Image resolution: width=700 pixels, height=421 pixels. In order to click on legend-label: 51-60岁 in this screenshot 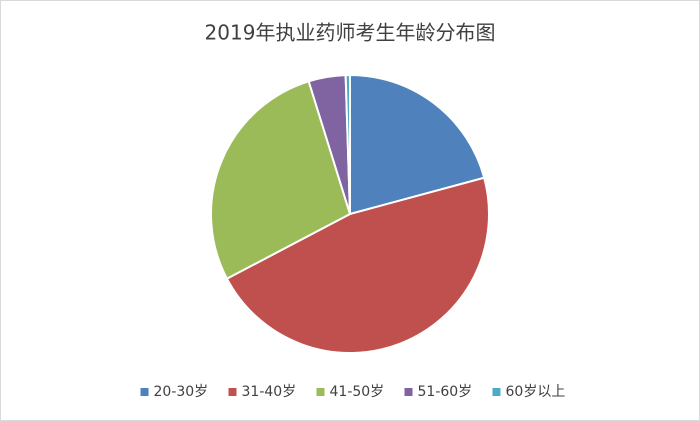, I will do `click(445, 392)`.